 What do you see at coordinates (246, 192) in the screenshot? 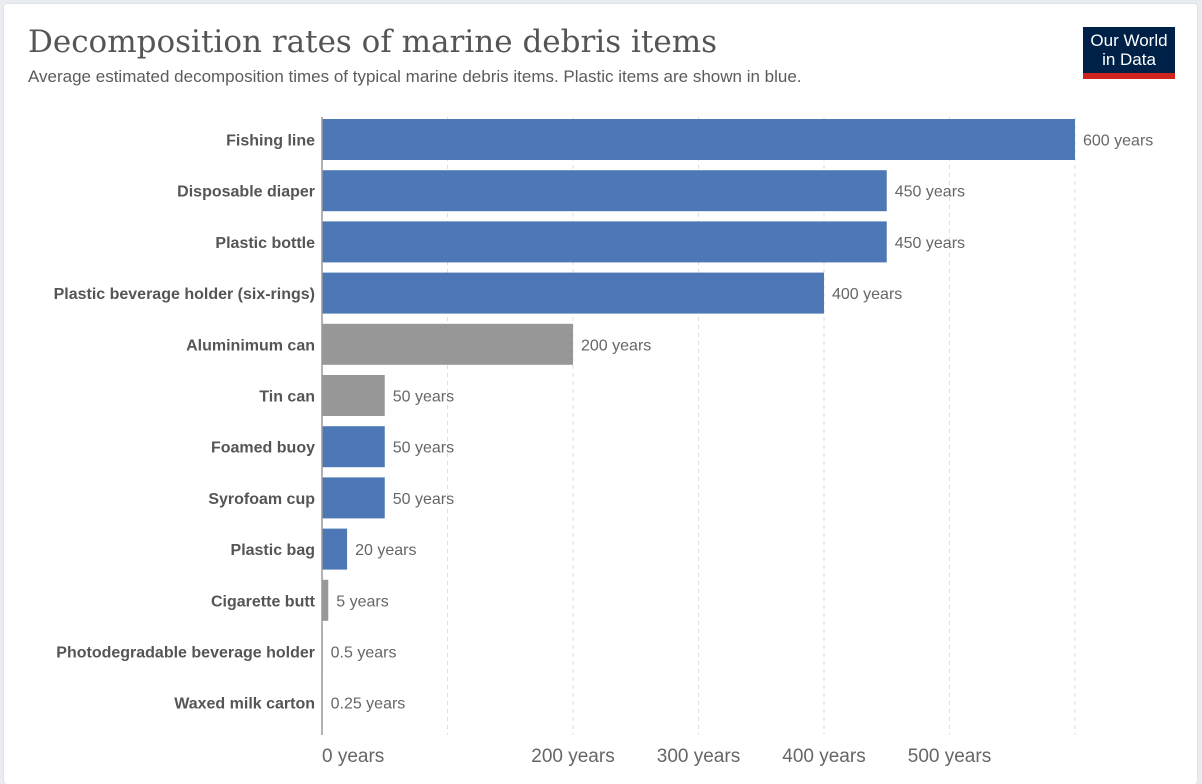
I see `category-label: Disposable diaper` at bounding box center [246, 192].